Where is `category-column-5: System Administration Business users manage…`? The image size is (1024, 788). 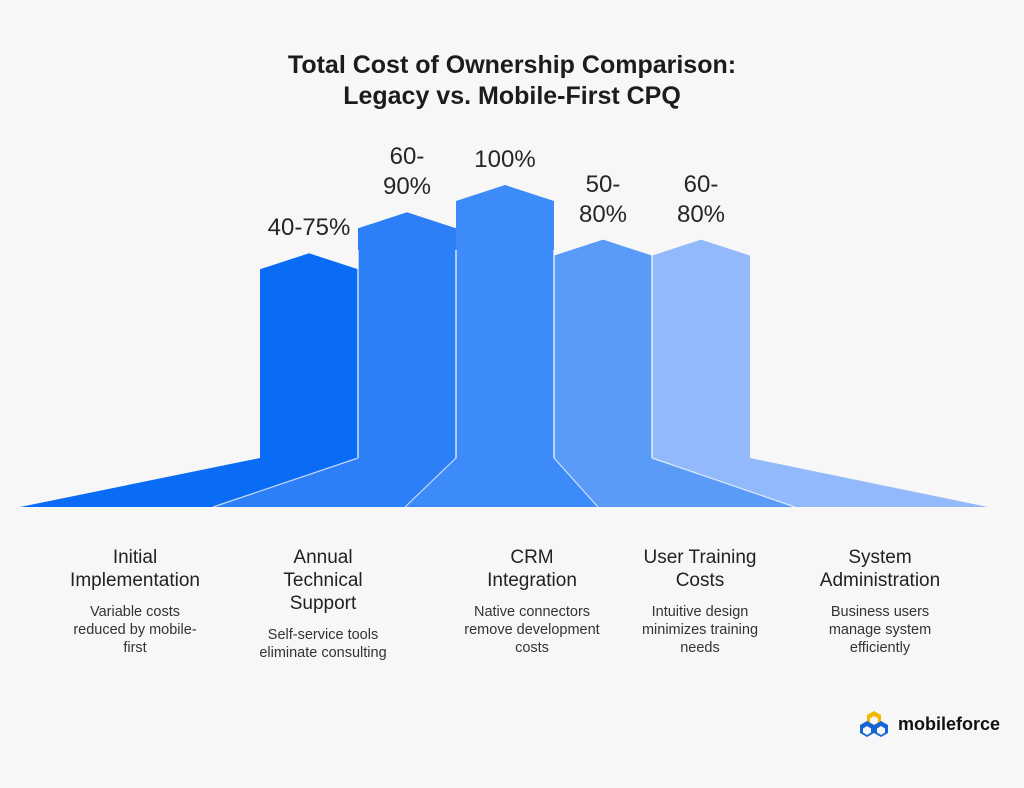 category-column-5: System Administration Business users manage… is located at coordinates (880, 601).